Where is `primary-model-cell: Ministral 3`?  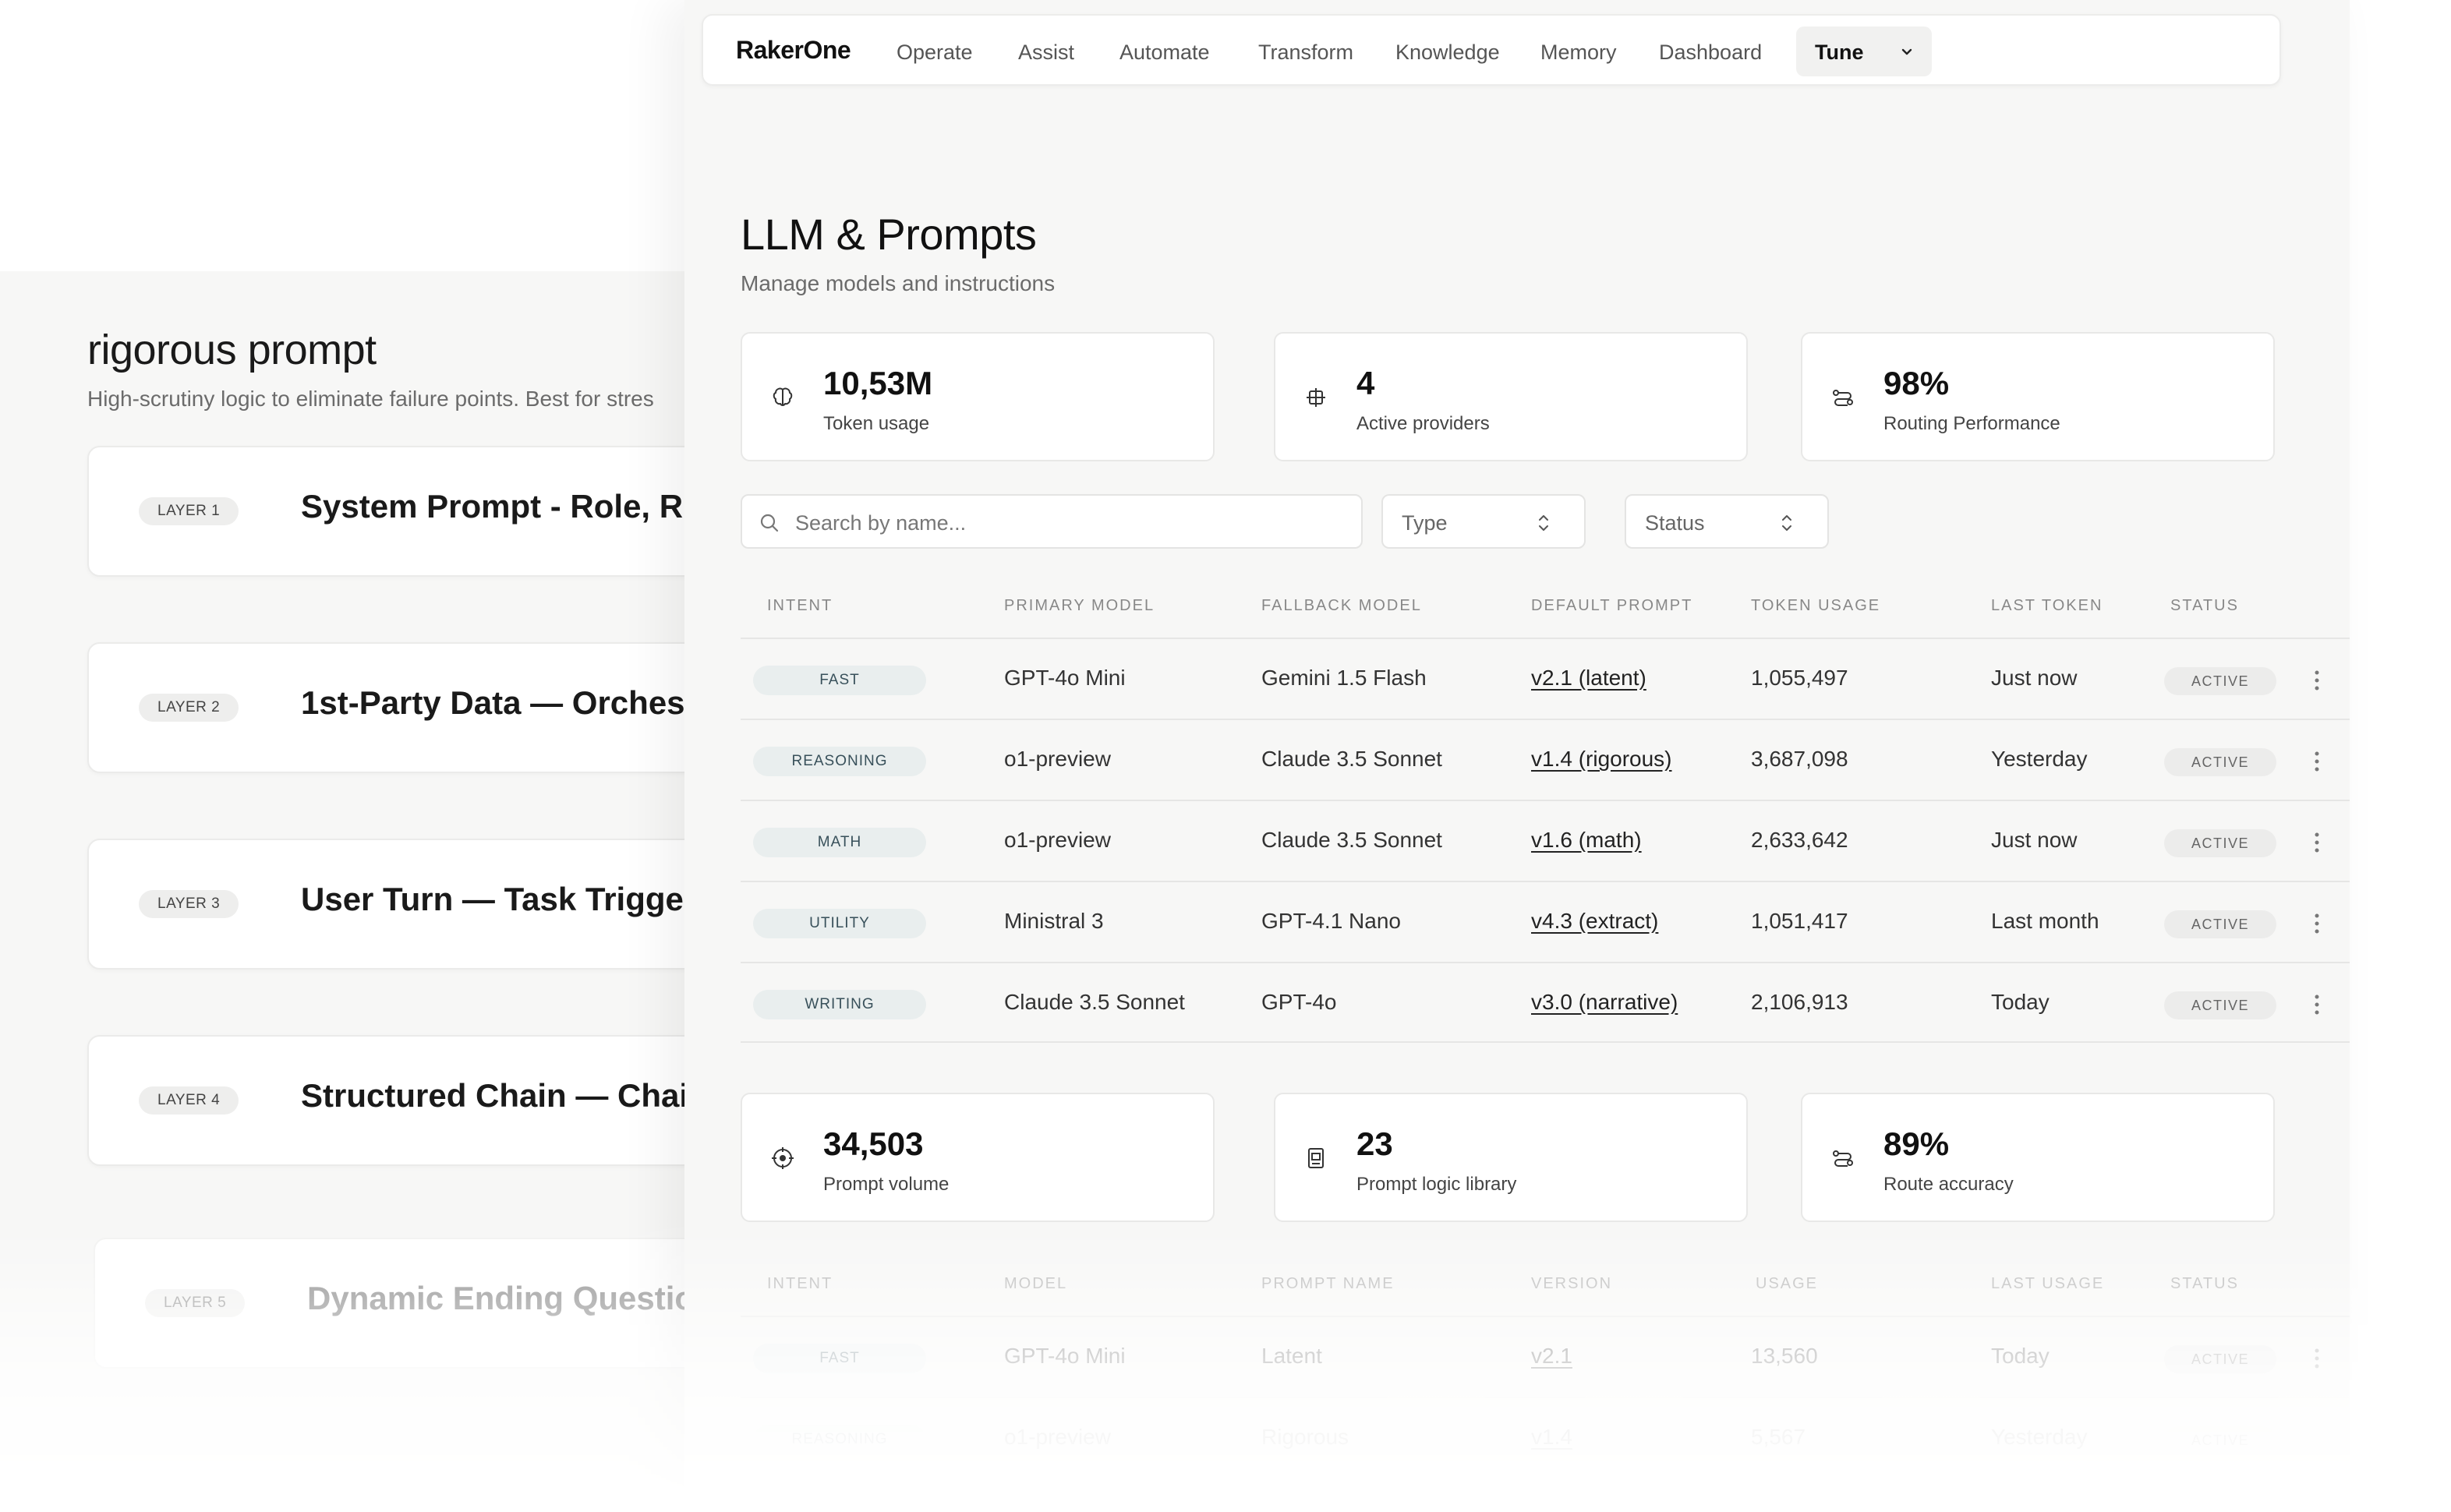
primary-model-cell: Ministral 3 is located at coordinates (1054, 921).